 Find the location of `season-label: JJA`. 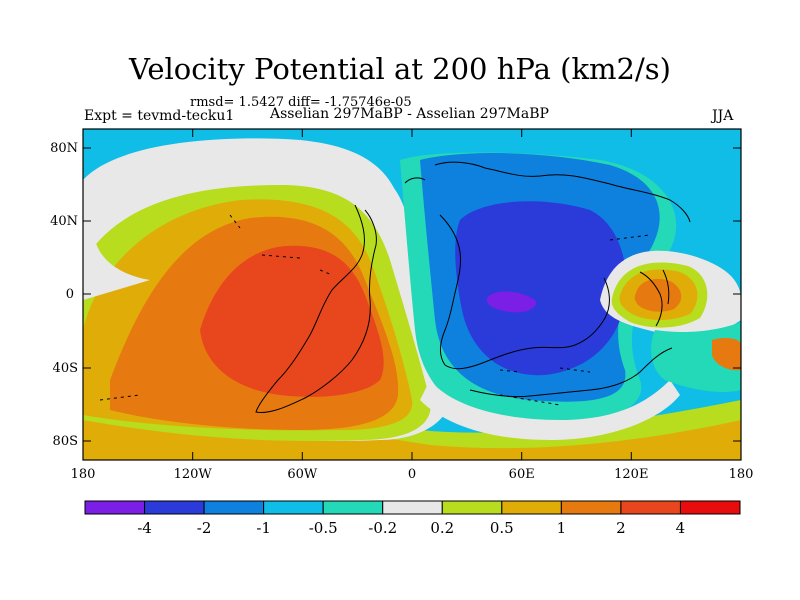

season-label: JJA is located at coordinates (723, 116).